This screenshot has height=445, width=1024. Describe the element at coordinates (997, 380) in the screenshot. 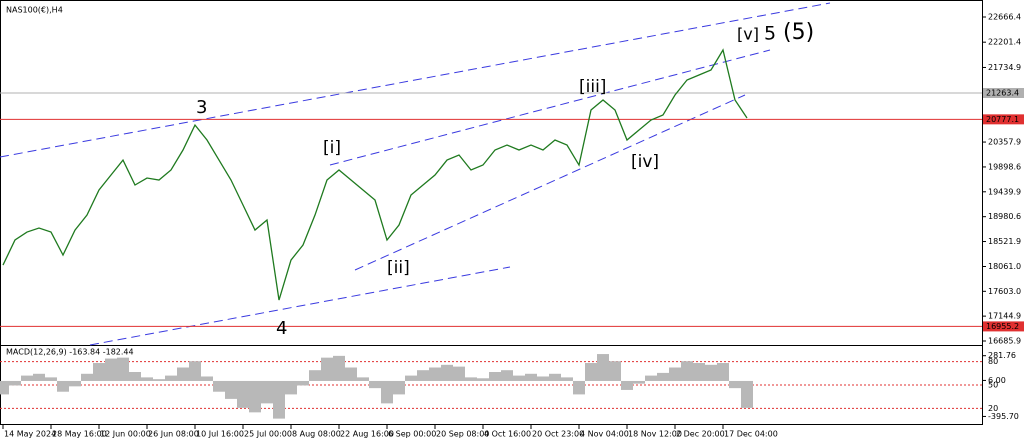

I see `macd-tick-label: 6.00` at that location.